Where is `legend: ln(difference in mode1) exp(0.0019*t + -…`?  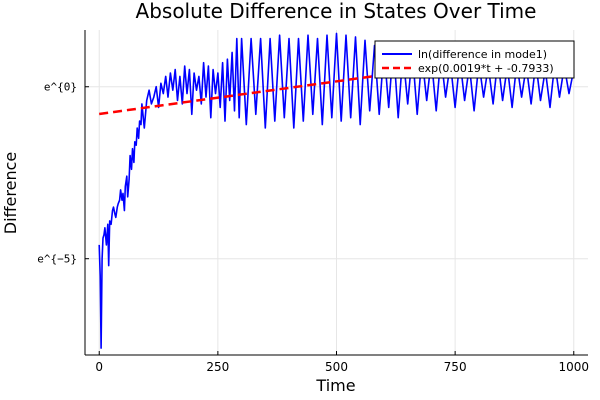 legend: ln(difference in mode1) exp(0.0019*t + -… is located at coordinates (474, 59).